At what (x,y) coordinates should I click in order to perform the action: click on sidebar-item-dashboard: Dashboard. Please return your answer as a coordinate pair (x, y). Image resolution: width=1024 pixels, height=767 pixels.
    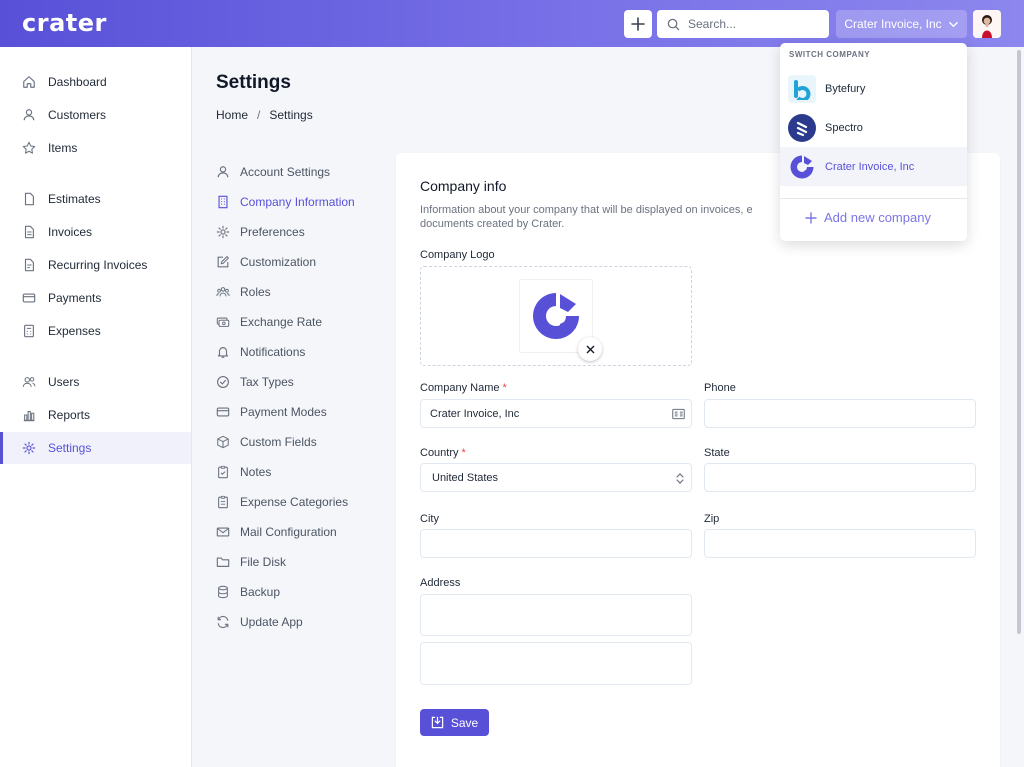
    Looking at the image, I should click on (95, 82).